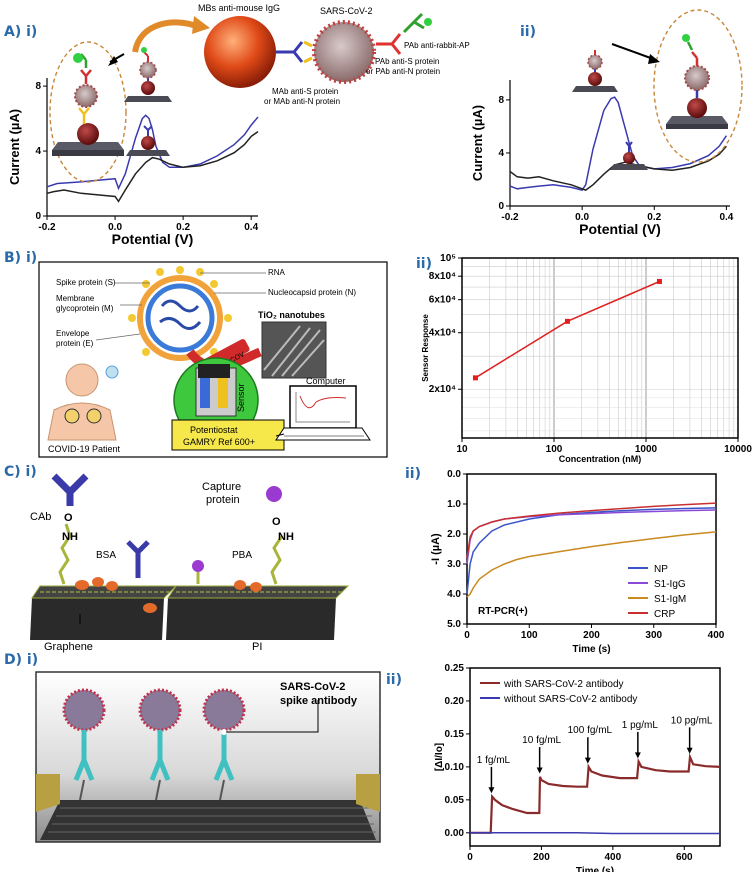 Image resolution: width=756 pixels, height=872 pixels. What do you see at coordinates (653, 635) in the screenshot?
I see `x-tick-label: 300` at bounding box center [653, 635].